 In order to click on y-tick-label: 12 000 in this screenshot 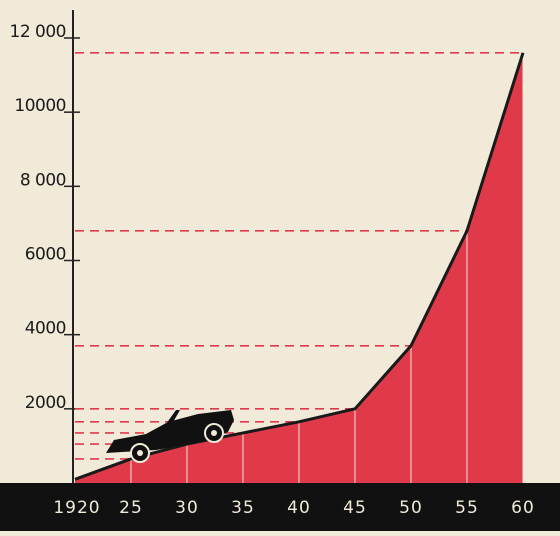, I will do `click(38, 32)`.